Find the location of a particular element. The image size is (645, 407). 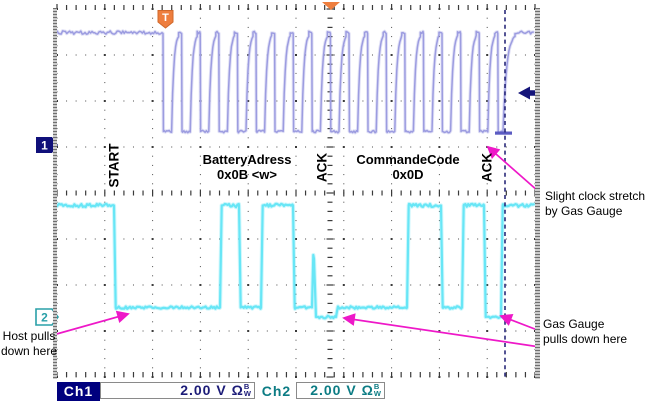

graticule-right-border is located at coordinates (537, 193).